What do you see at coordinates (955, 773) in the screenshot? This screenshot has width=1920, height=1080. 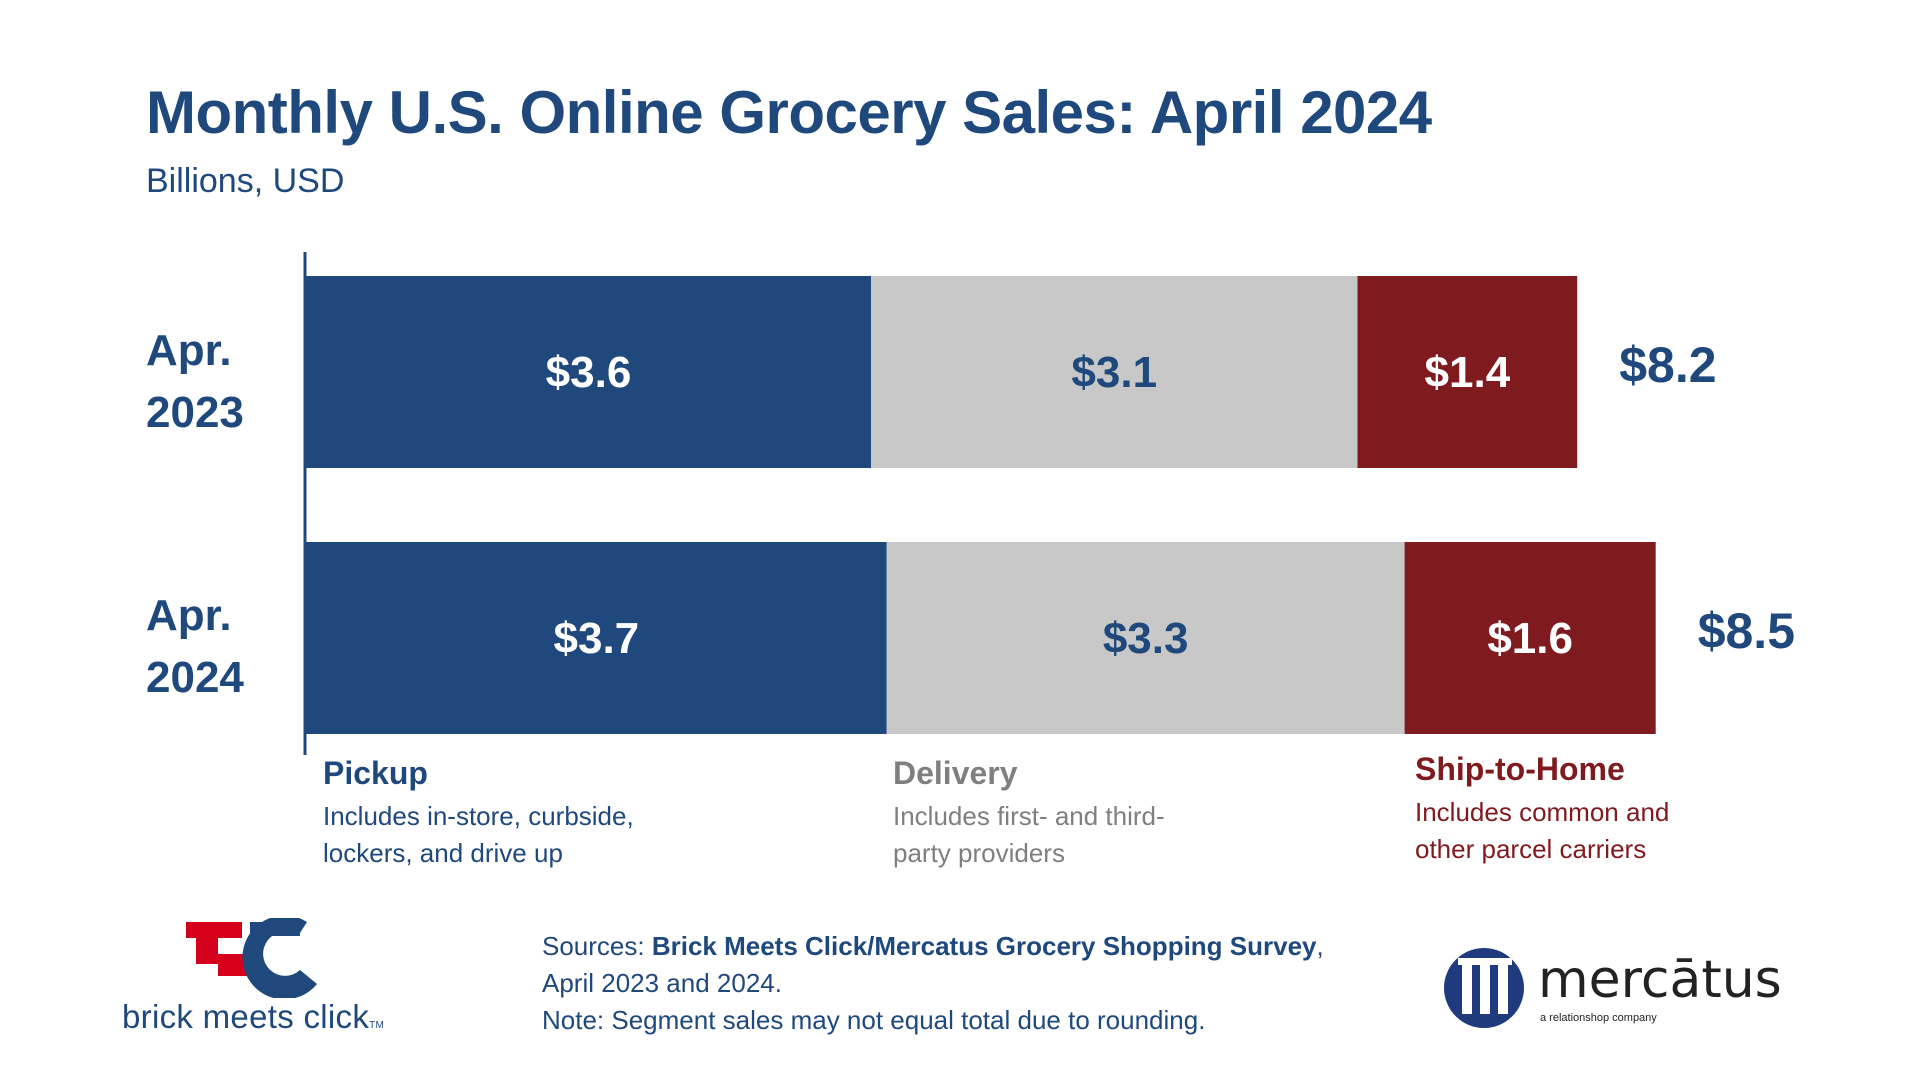 I see `legend-title-delivery: Delivery` at bounding box center [955, 773].